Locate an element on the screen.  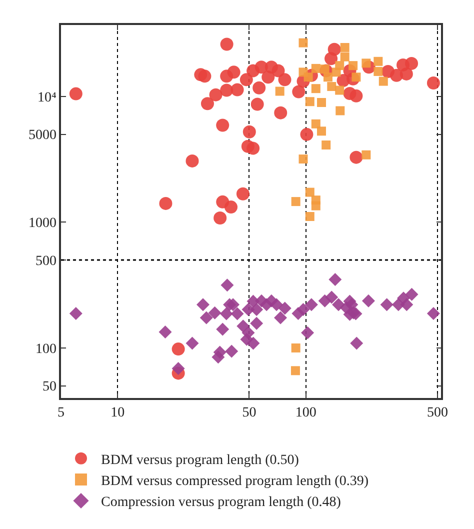
legend-label: BDM versus program length (0.50) is located at coordinates (200, 460).